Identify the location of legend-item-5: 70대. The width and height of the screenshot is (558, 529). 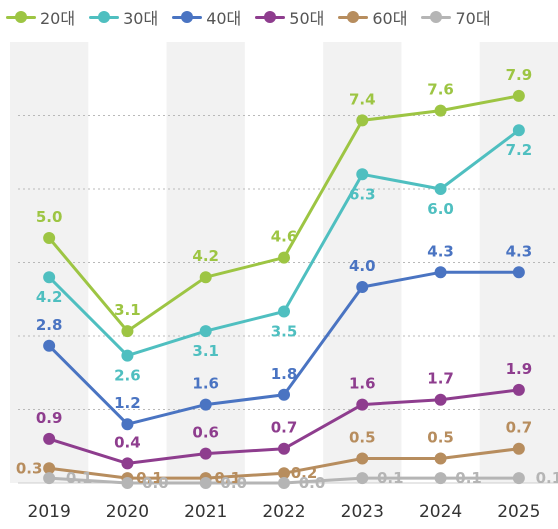
(456, 17).